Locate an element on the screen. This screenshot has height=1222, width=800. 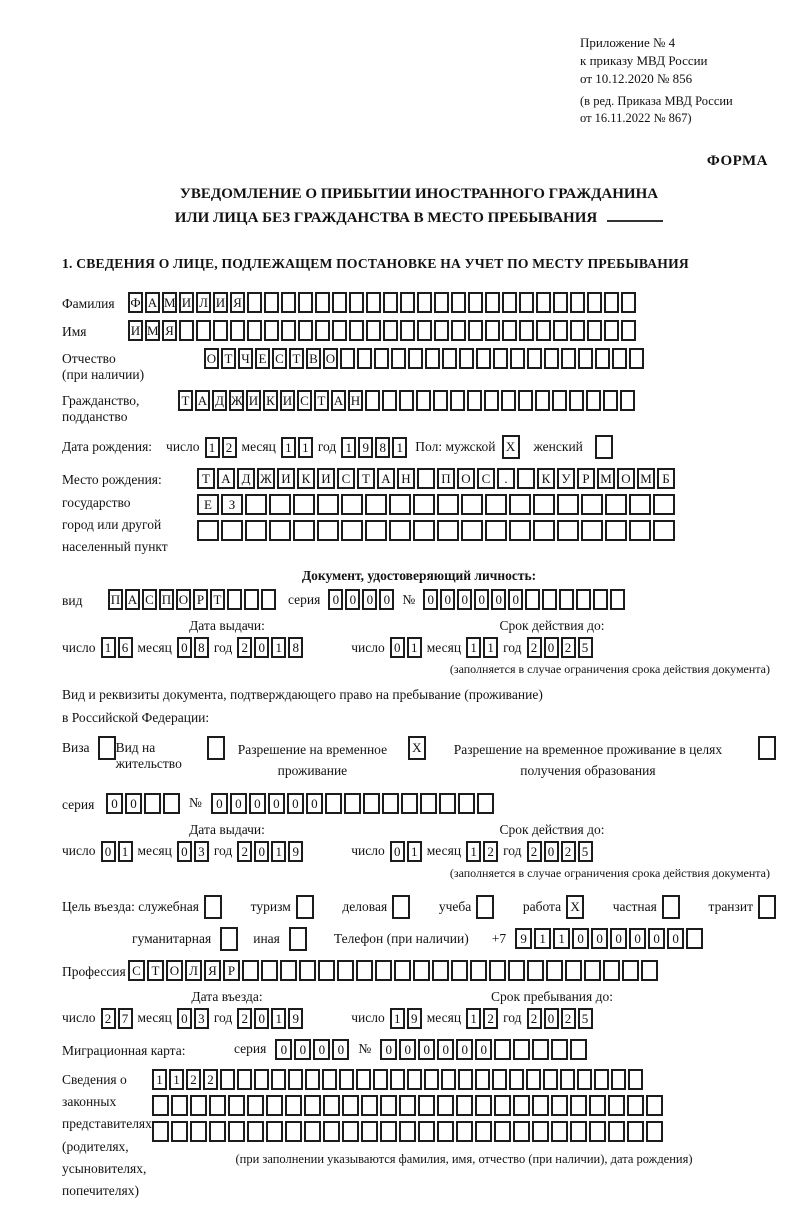
visa-checkbox is located at coordinates (106, 748).